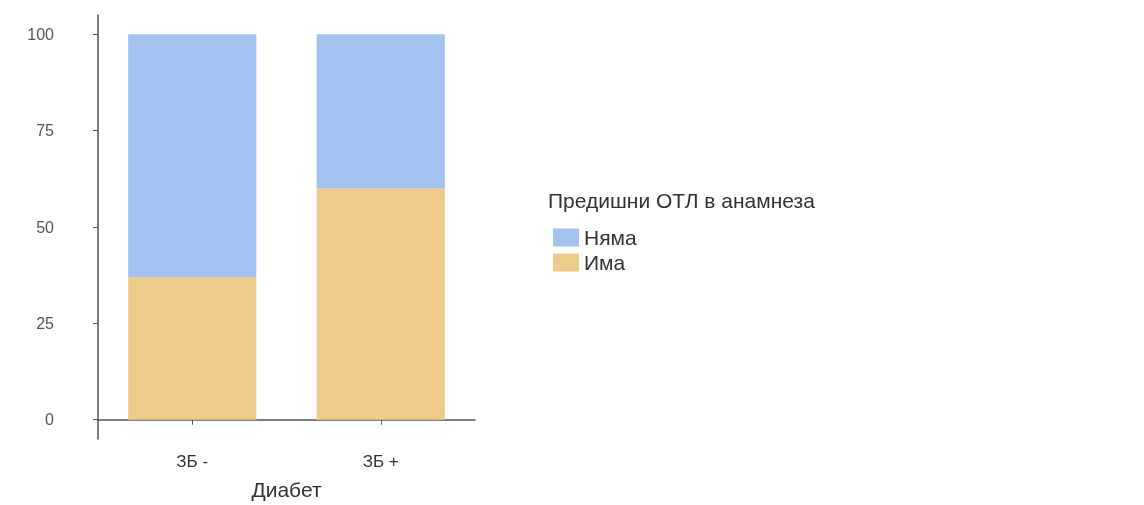 This screenshot has width=1144, height=505. Describe the element at coordinates (45, 131) in the screenshot. I see `y-tick-label: 75` at that location.